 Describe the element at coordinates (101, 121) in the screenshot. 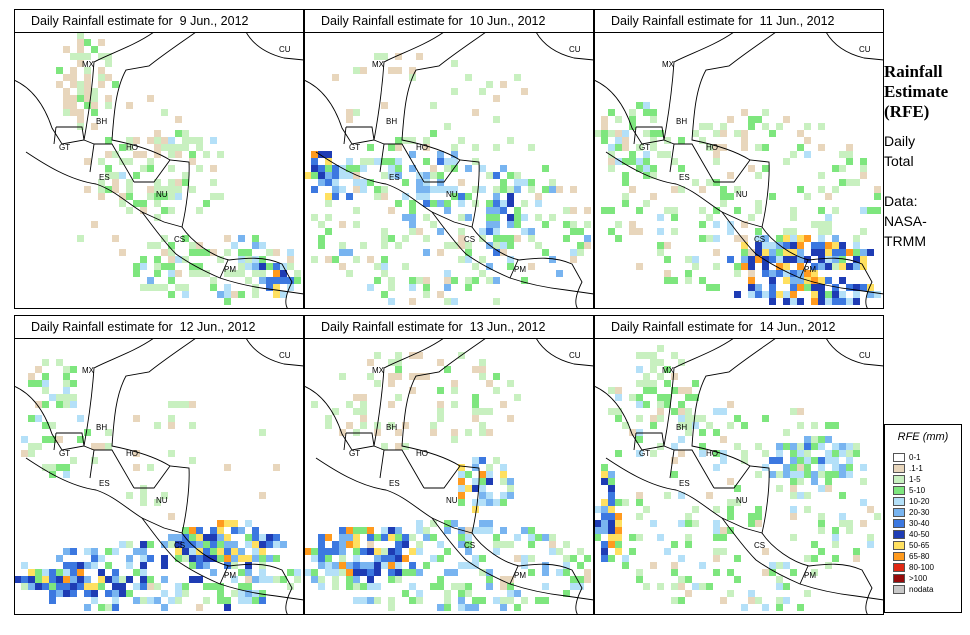

I see `country-label: BH` at that location.